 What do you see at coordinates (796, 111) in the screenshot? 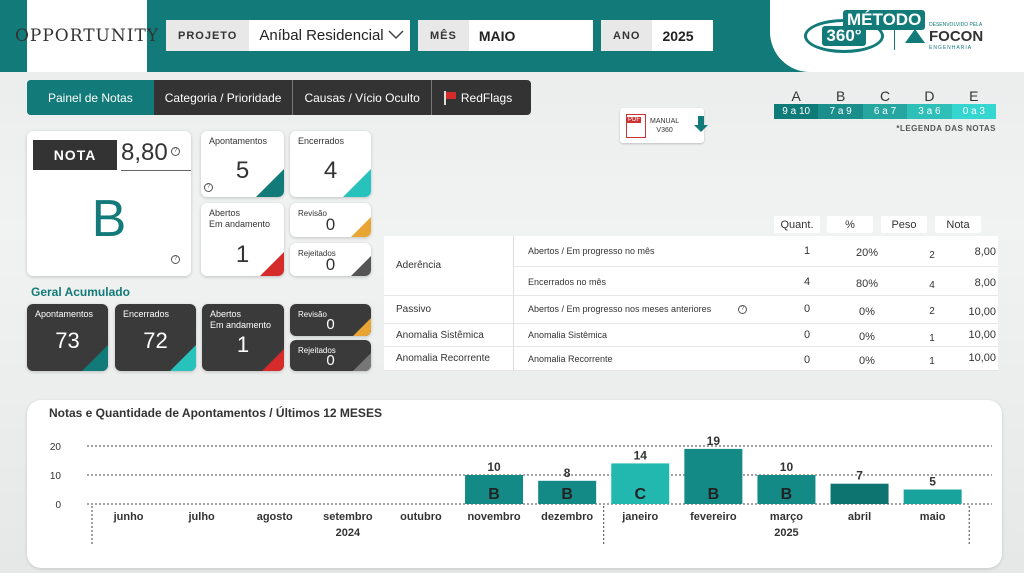
I see `legend-range: 9 a 10` at bounding box center [796, 111].